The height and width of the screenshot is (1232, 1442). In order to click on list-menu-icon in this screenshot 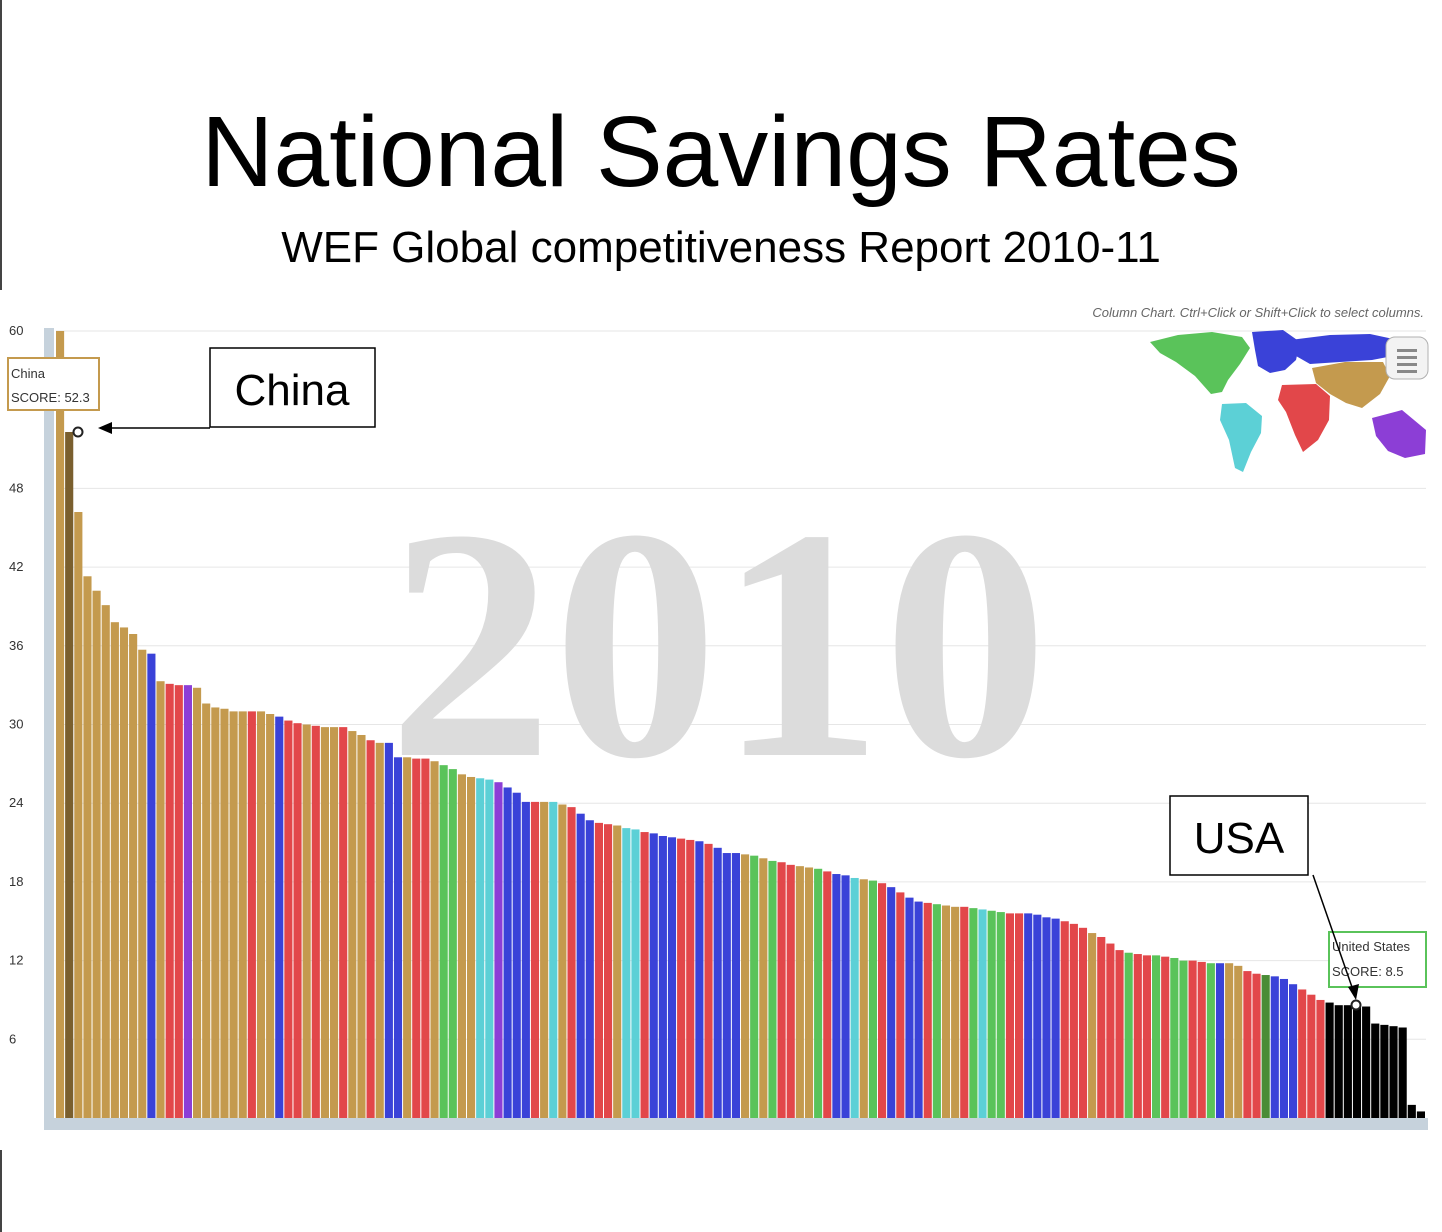, I will do `click(1407, 358)`.